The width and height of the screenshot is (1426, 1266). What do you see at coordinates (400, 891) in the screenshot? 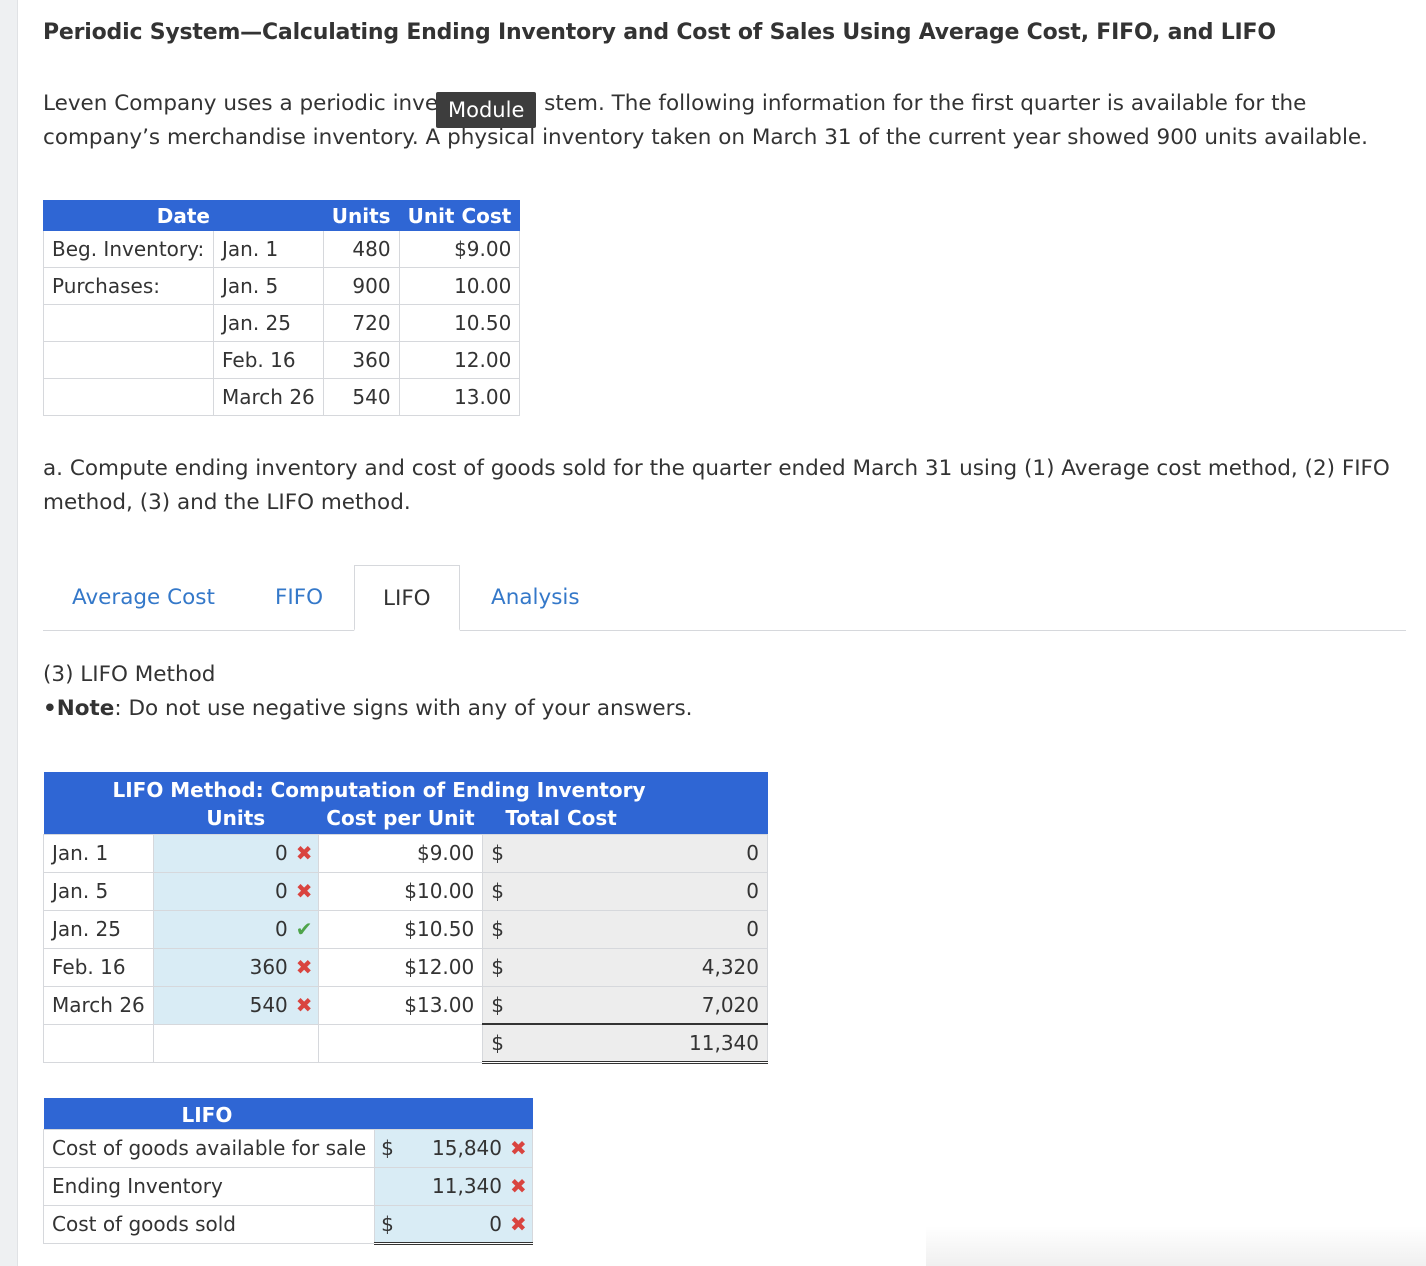
I see `lifo-cost-per-unit: $10.00` at bounding box center [400, 891].